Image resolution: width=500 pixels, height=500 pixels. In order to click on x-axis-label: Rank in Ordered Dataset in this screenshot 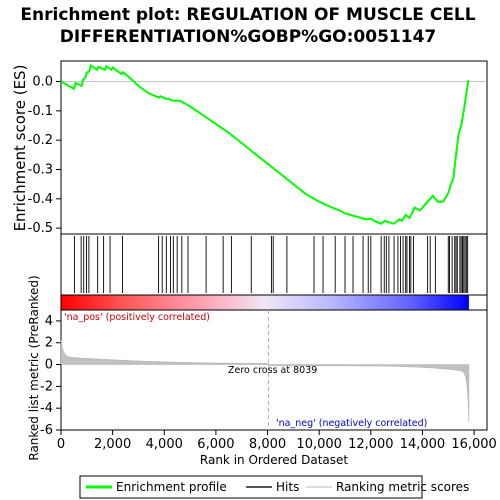, I will do `click(274, 460)`.